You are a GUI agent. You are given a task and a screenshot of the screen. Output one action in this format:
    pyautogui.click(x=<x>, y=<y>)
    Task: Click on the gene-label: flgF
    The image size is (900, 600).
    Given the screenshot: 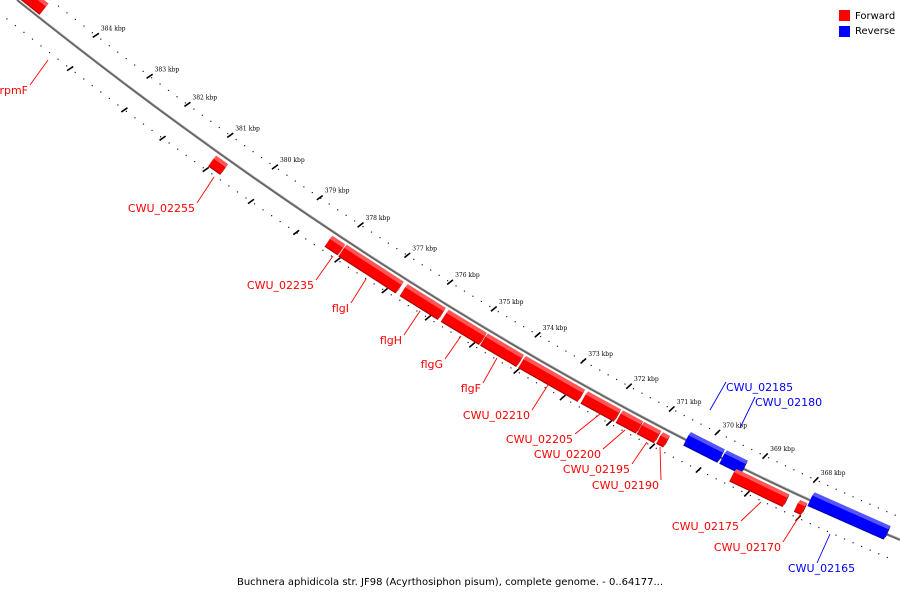 What is the action you would take?
    pyautogui.click(x=471, y=388)
    